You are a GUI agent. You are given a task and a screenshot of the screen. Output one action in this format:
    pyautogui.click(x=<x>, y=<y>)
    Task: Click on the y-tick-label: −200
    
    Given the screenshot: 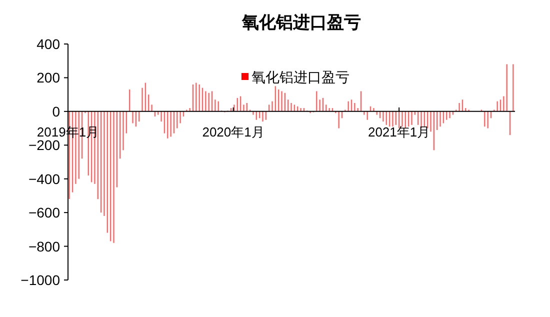 What is the action you would take?
    pyautogui.click(x=44, y=145)
    